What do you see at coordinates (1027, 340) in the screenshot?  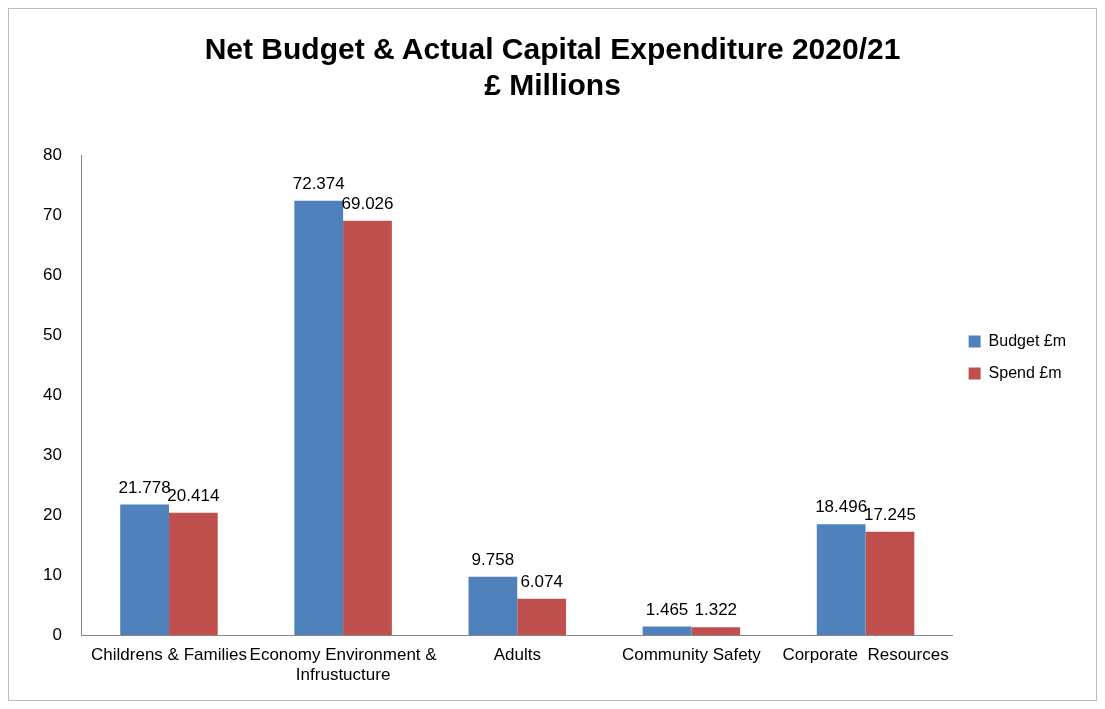 I see `legend-label: Budget £m` at bounding box center [1027, 340].